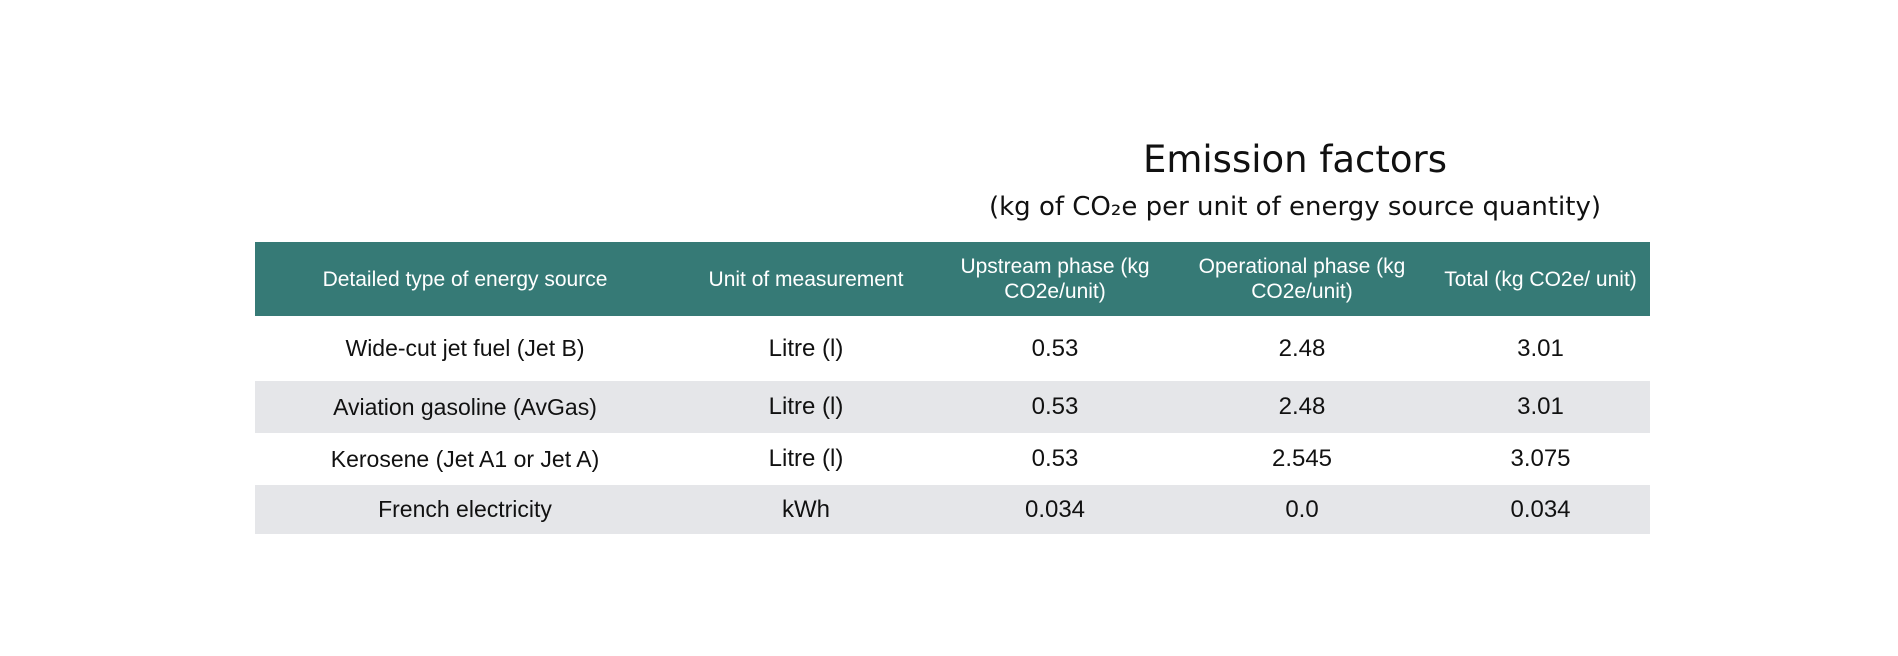 This screenshot has width=1898, height=656. Describe the element at coordinates (465, 458) in the screenshot. I see `cell-energy-source: Kerosene (Jet A1 or Jet A)` at that location.